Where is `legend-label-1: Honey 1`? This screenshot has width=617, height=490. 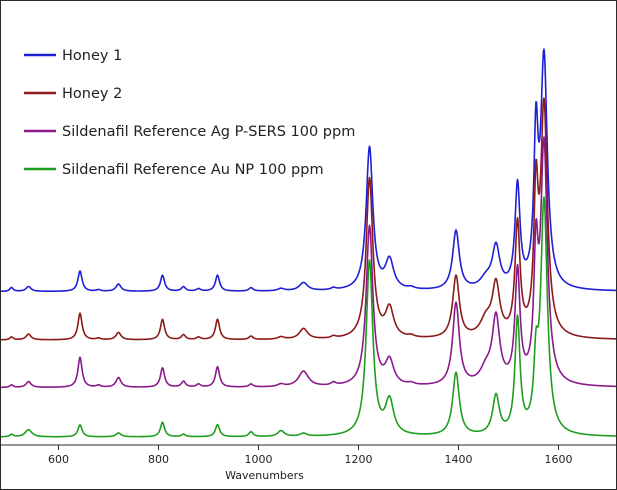
legend-label-1: Honey 1 is located at coordinates (92, 56).